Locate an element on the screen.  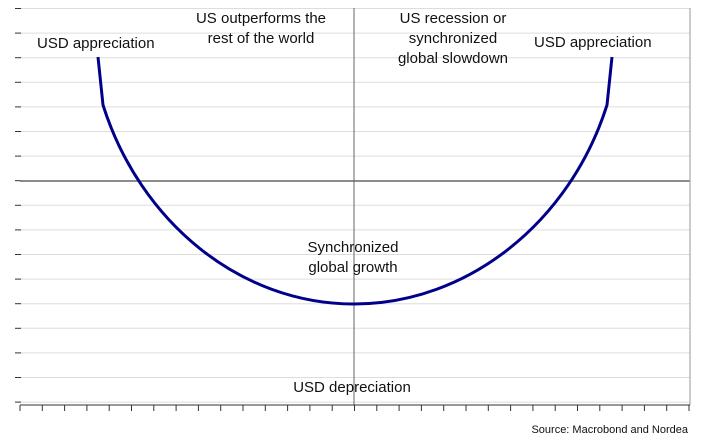
label: US recession or is located at coordinates (453, 18).